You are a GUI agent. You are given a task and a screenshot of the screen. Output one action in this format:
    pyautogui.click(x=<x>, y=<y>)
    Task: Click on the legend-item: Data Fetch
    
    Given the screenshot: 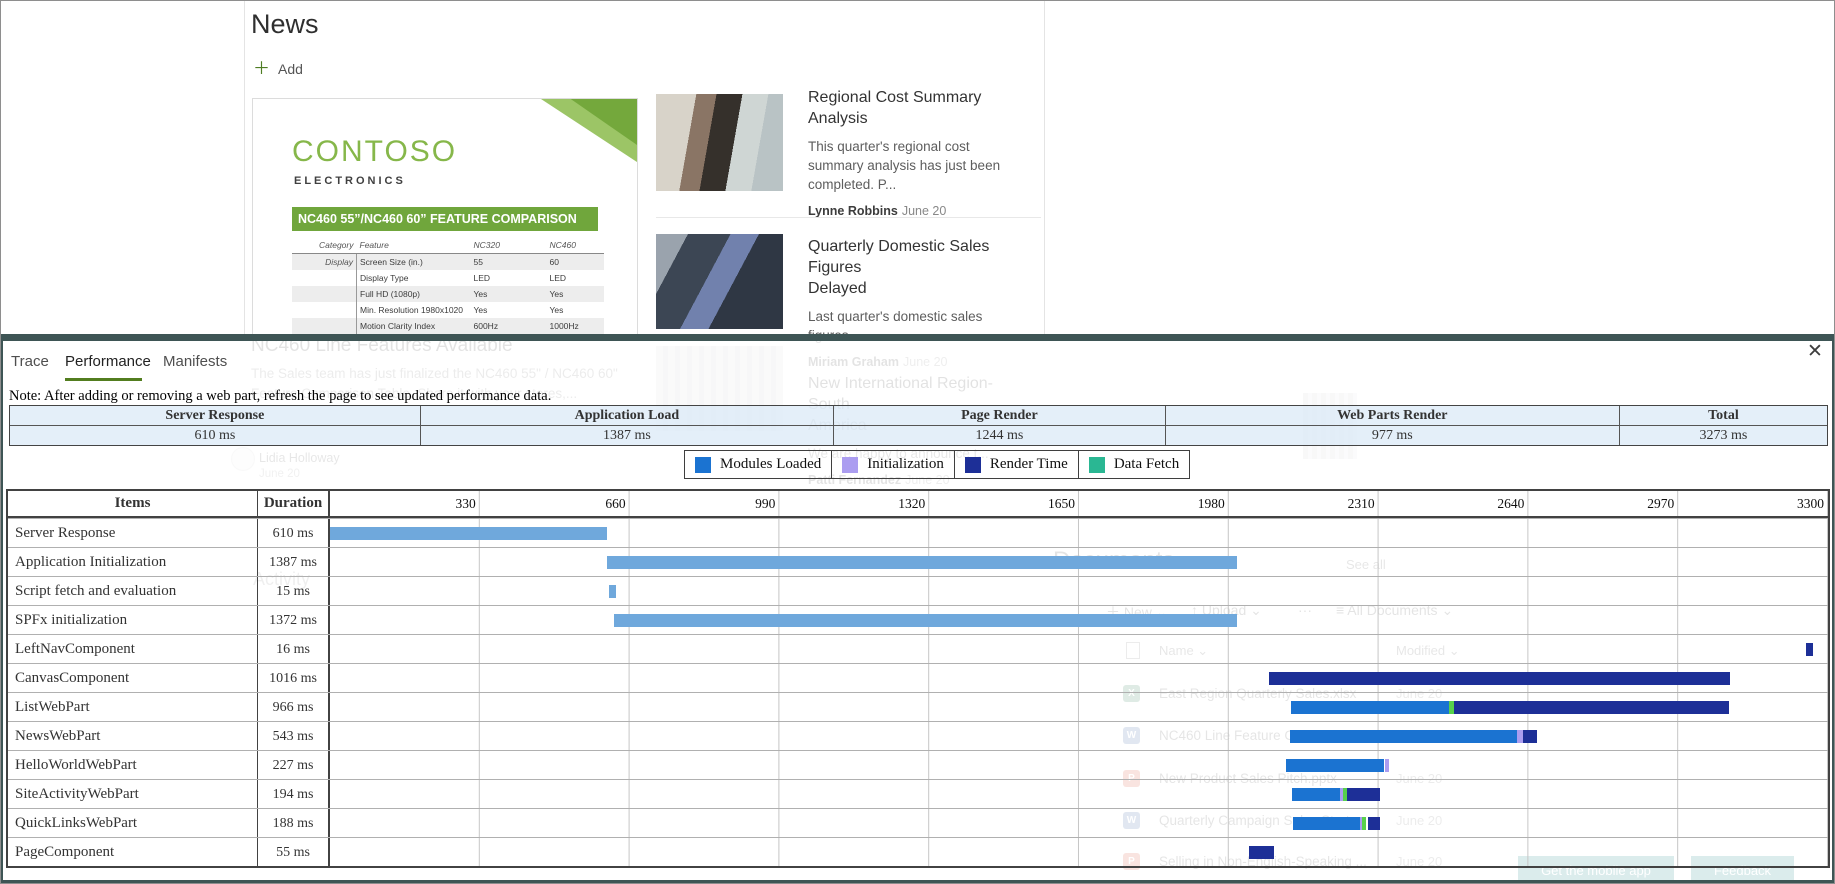 What is the action you would take?
    pyautogui.click(x=1134, y=464)
    